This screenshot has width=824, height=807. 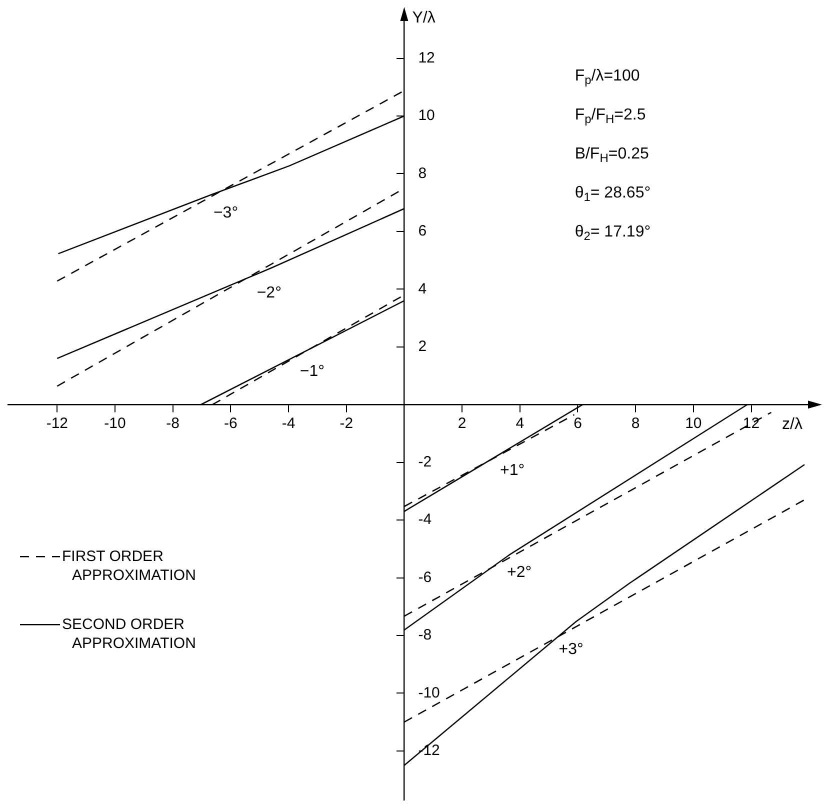 What do you see at coordinates (519, 573) in the screenshot?
I see `annotation: +2°` at bounding box center [519, 573].